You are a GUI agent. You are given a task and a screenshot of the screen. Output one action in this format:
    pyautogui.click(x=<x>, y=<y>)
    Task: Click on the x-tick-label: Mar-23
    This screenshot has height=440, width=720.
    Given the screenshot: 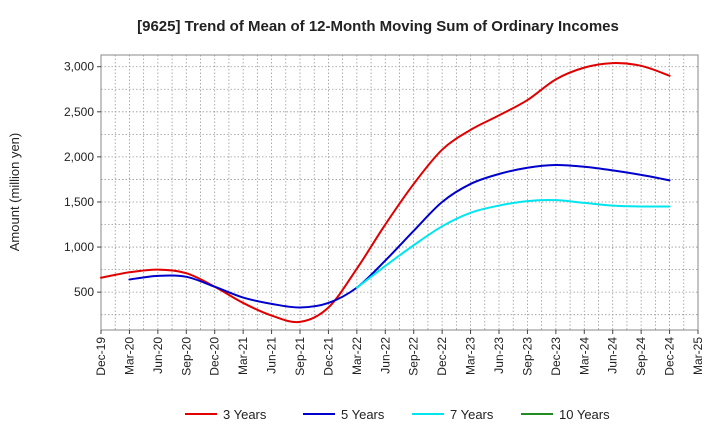 What is the action you would take?
    pyautogui.click(x=471, y=356)
    